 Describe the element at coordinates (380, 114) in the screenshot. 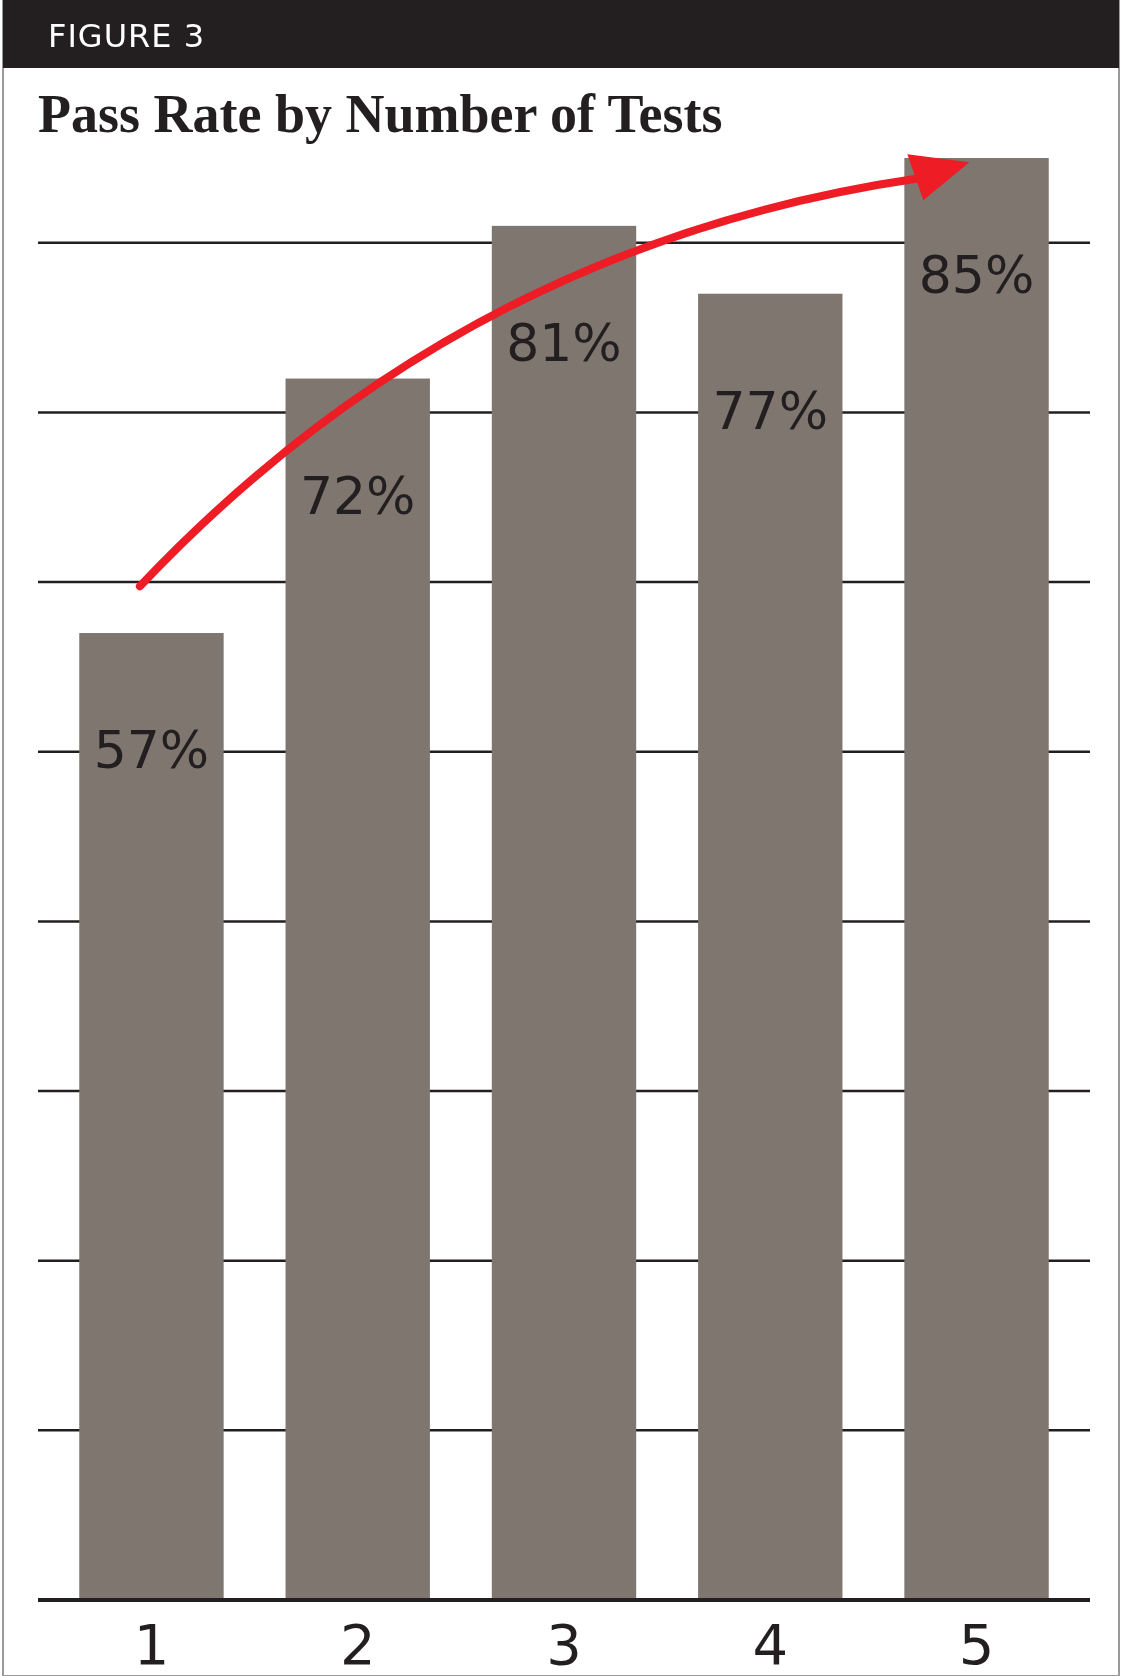

I see `chart-title: Pass Rate by Number of Tests` at that location.